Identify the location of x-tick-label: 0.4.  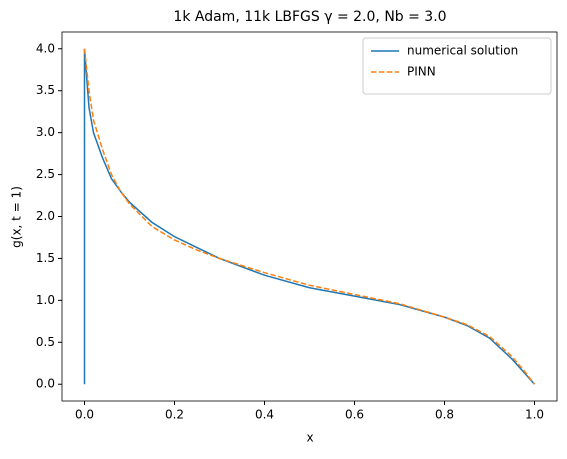
(264, 415).